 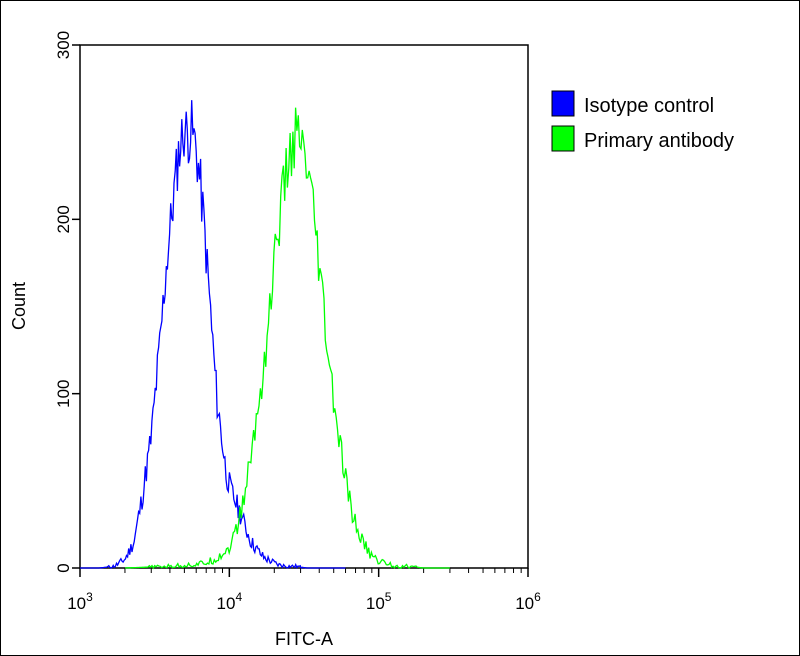 I want to click on x-tick-label-exponent: 4, so click(x=238, y=597).